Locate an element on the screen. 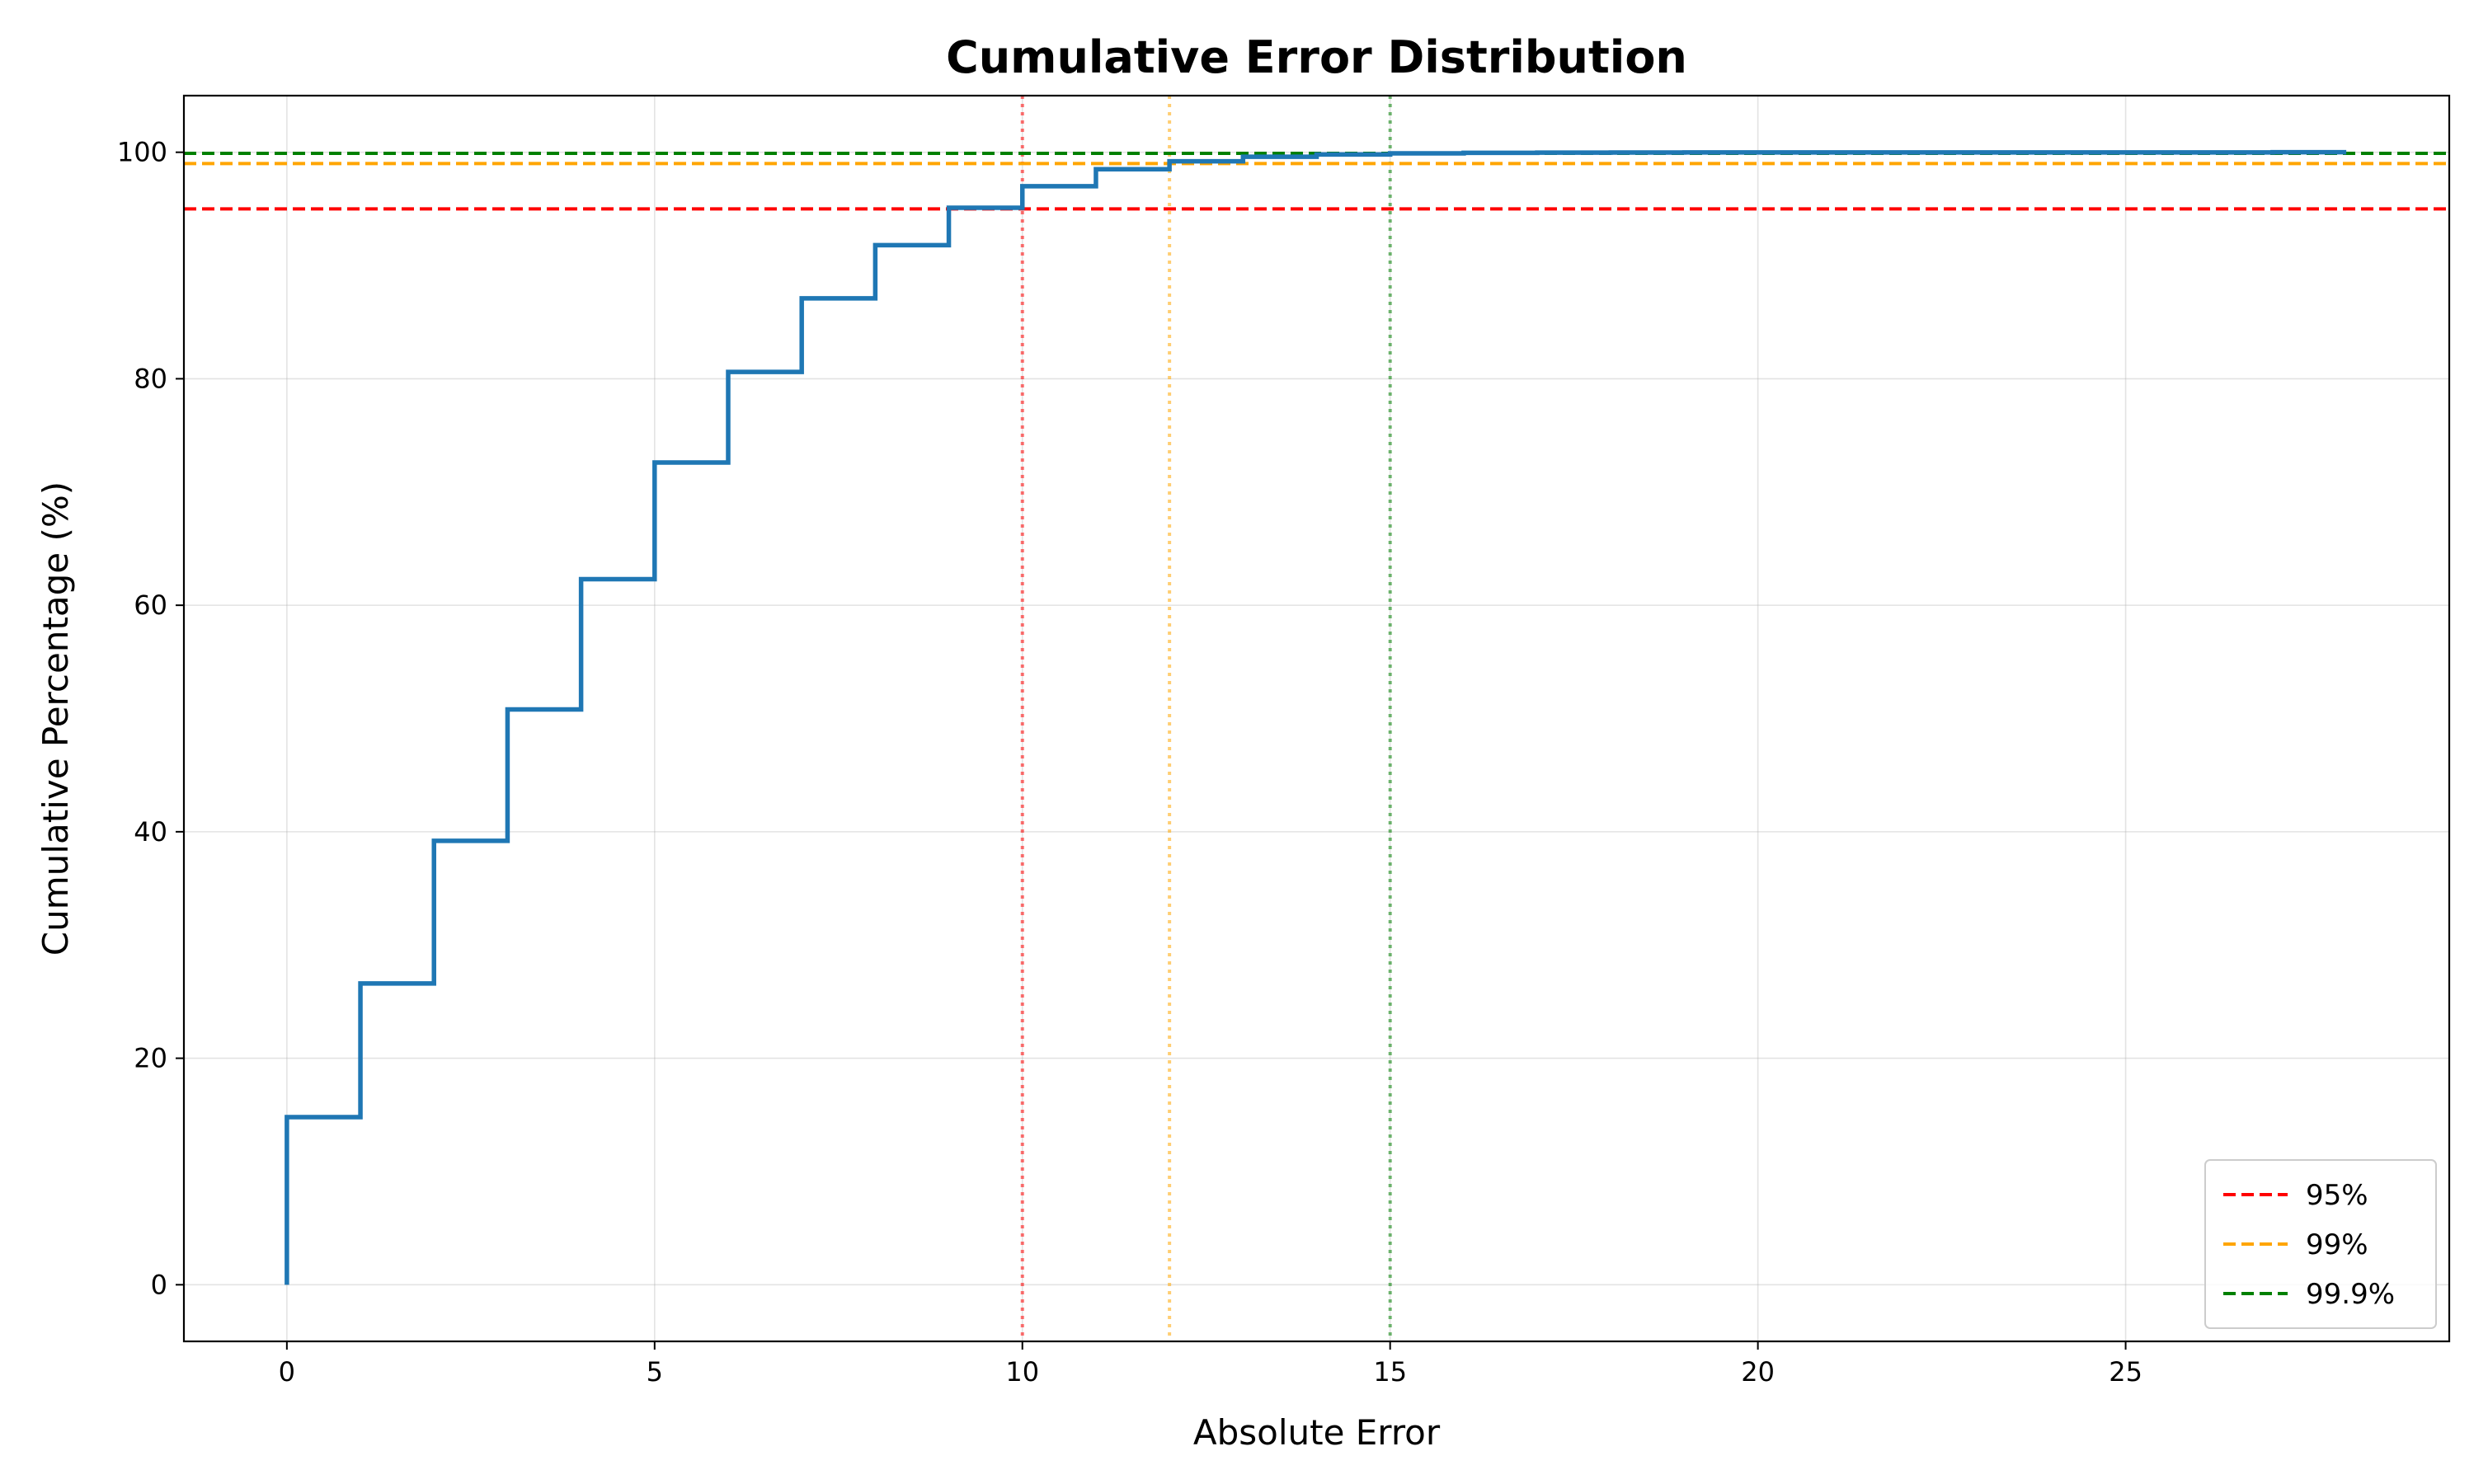 The width and height of the screenshot is (2474, 1484). y-tick-label: 100 is located at coordinates (142, 152).